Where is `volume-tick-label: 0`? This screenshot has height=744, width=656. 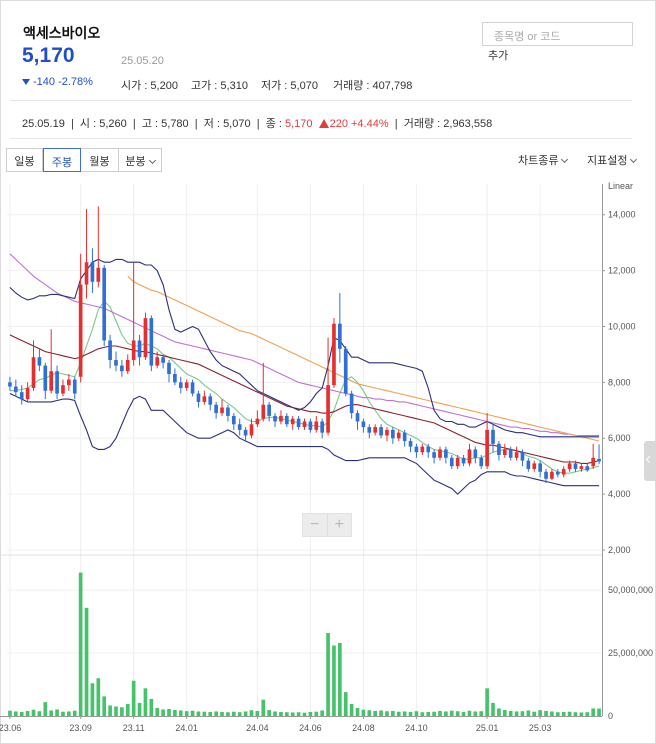 volume-tick-label: 0 is located at coordinates (610, 716).